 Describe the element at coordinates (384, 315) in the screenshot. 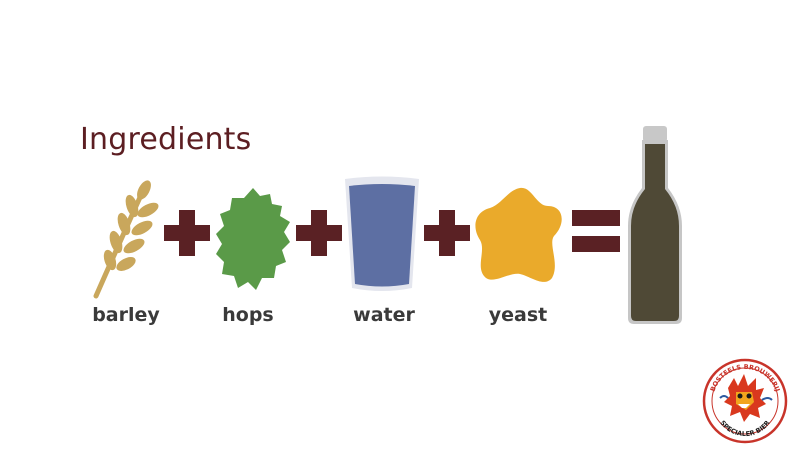

I see `ingredient-label-water: water` at that location.